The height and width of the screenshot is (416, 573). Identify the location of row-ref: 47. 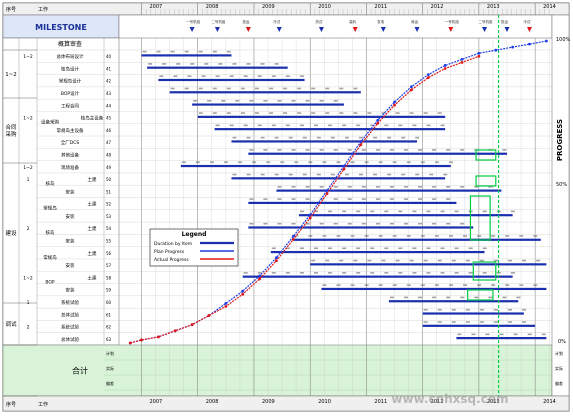
(109, 142).